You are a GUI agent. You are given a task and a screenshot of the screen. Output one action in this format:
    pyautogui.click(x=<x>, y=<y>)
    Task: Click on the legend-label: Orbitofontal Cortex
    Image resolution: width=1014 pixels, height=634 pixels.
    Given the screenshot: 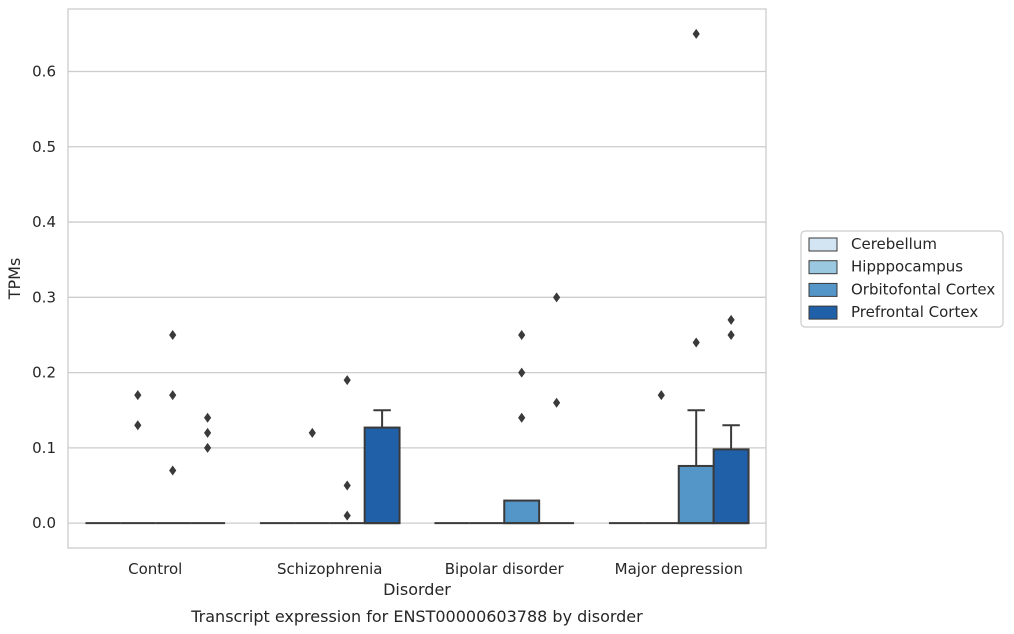 What is the action you would take?
    pyautogui.click(x=923, y=289)
    